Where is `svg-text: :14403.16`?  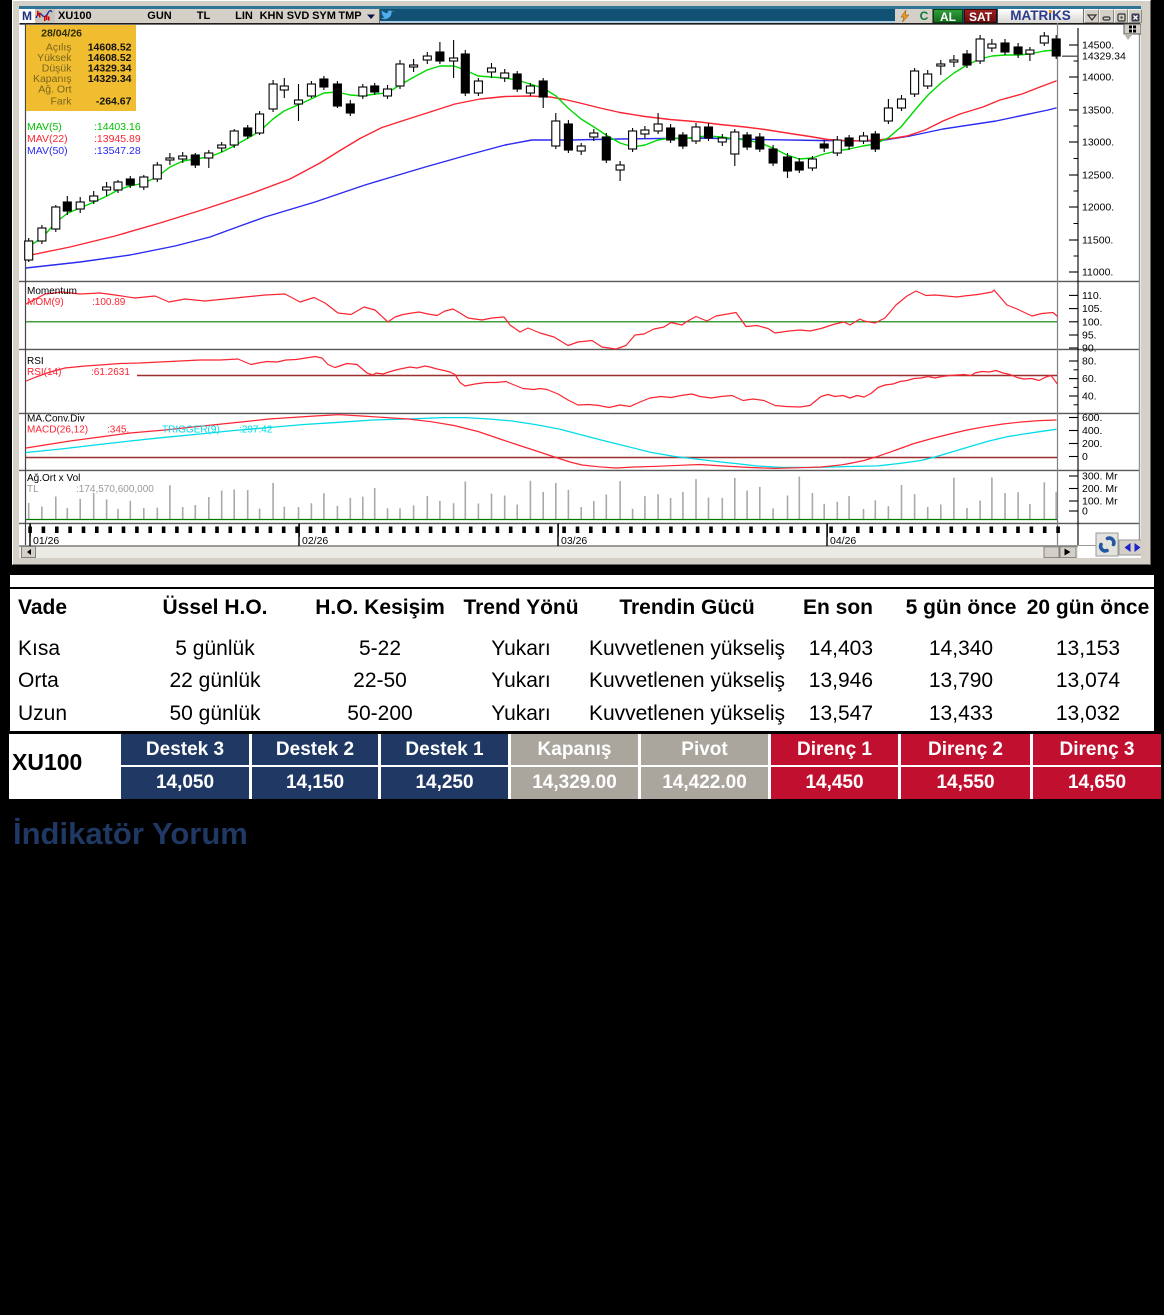
svg-text: :14403.16 is located at coordinates (117, 127).